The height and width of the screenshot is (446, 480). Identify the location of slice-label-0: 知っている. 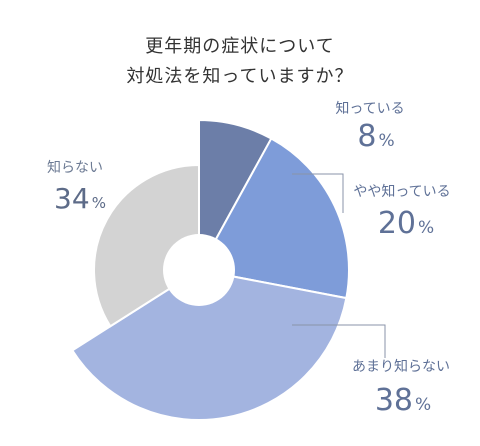
(369, 108).